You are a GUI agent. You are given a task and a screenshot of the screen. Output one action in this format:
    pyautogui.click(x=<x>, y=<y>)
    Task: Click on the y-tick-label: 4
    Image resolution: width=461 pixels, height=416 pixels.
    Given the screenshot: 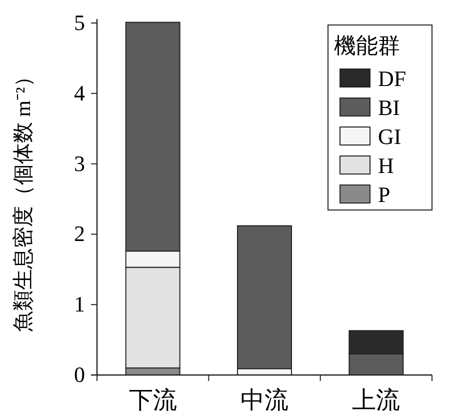 What is the action you would take?
    pyautogui.click(x=79, y=93)
    